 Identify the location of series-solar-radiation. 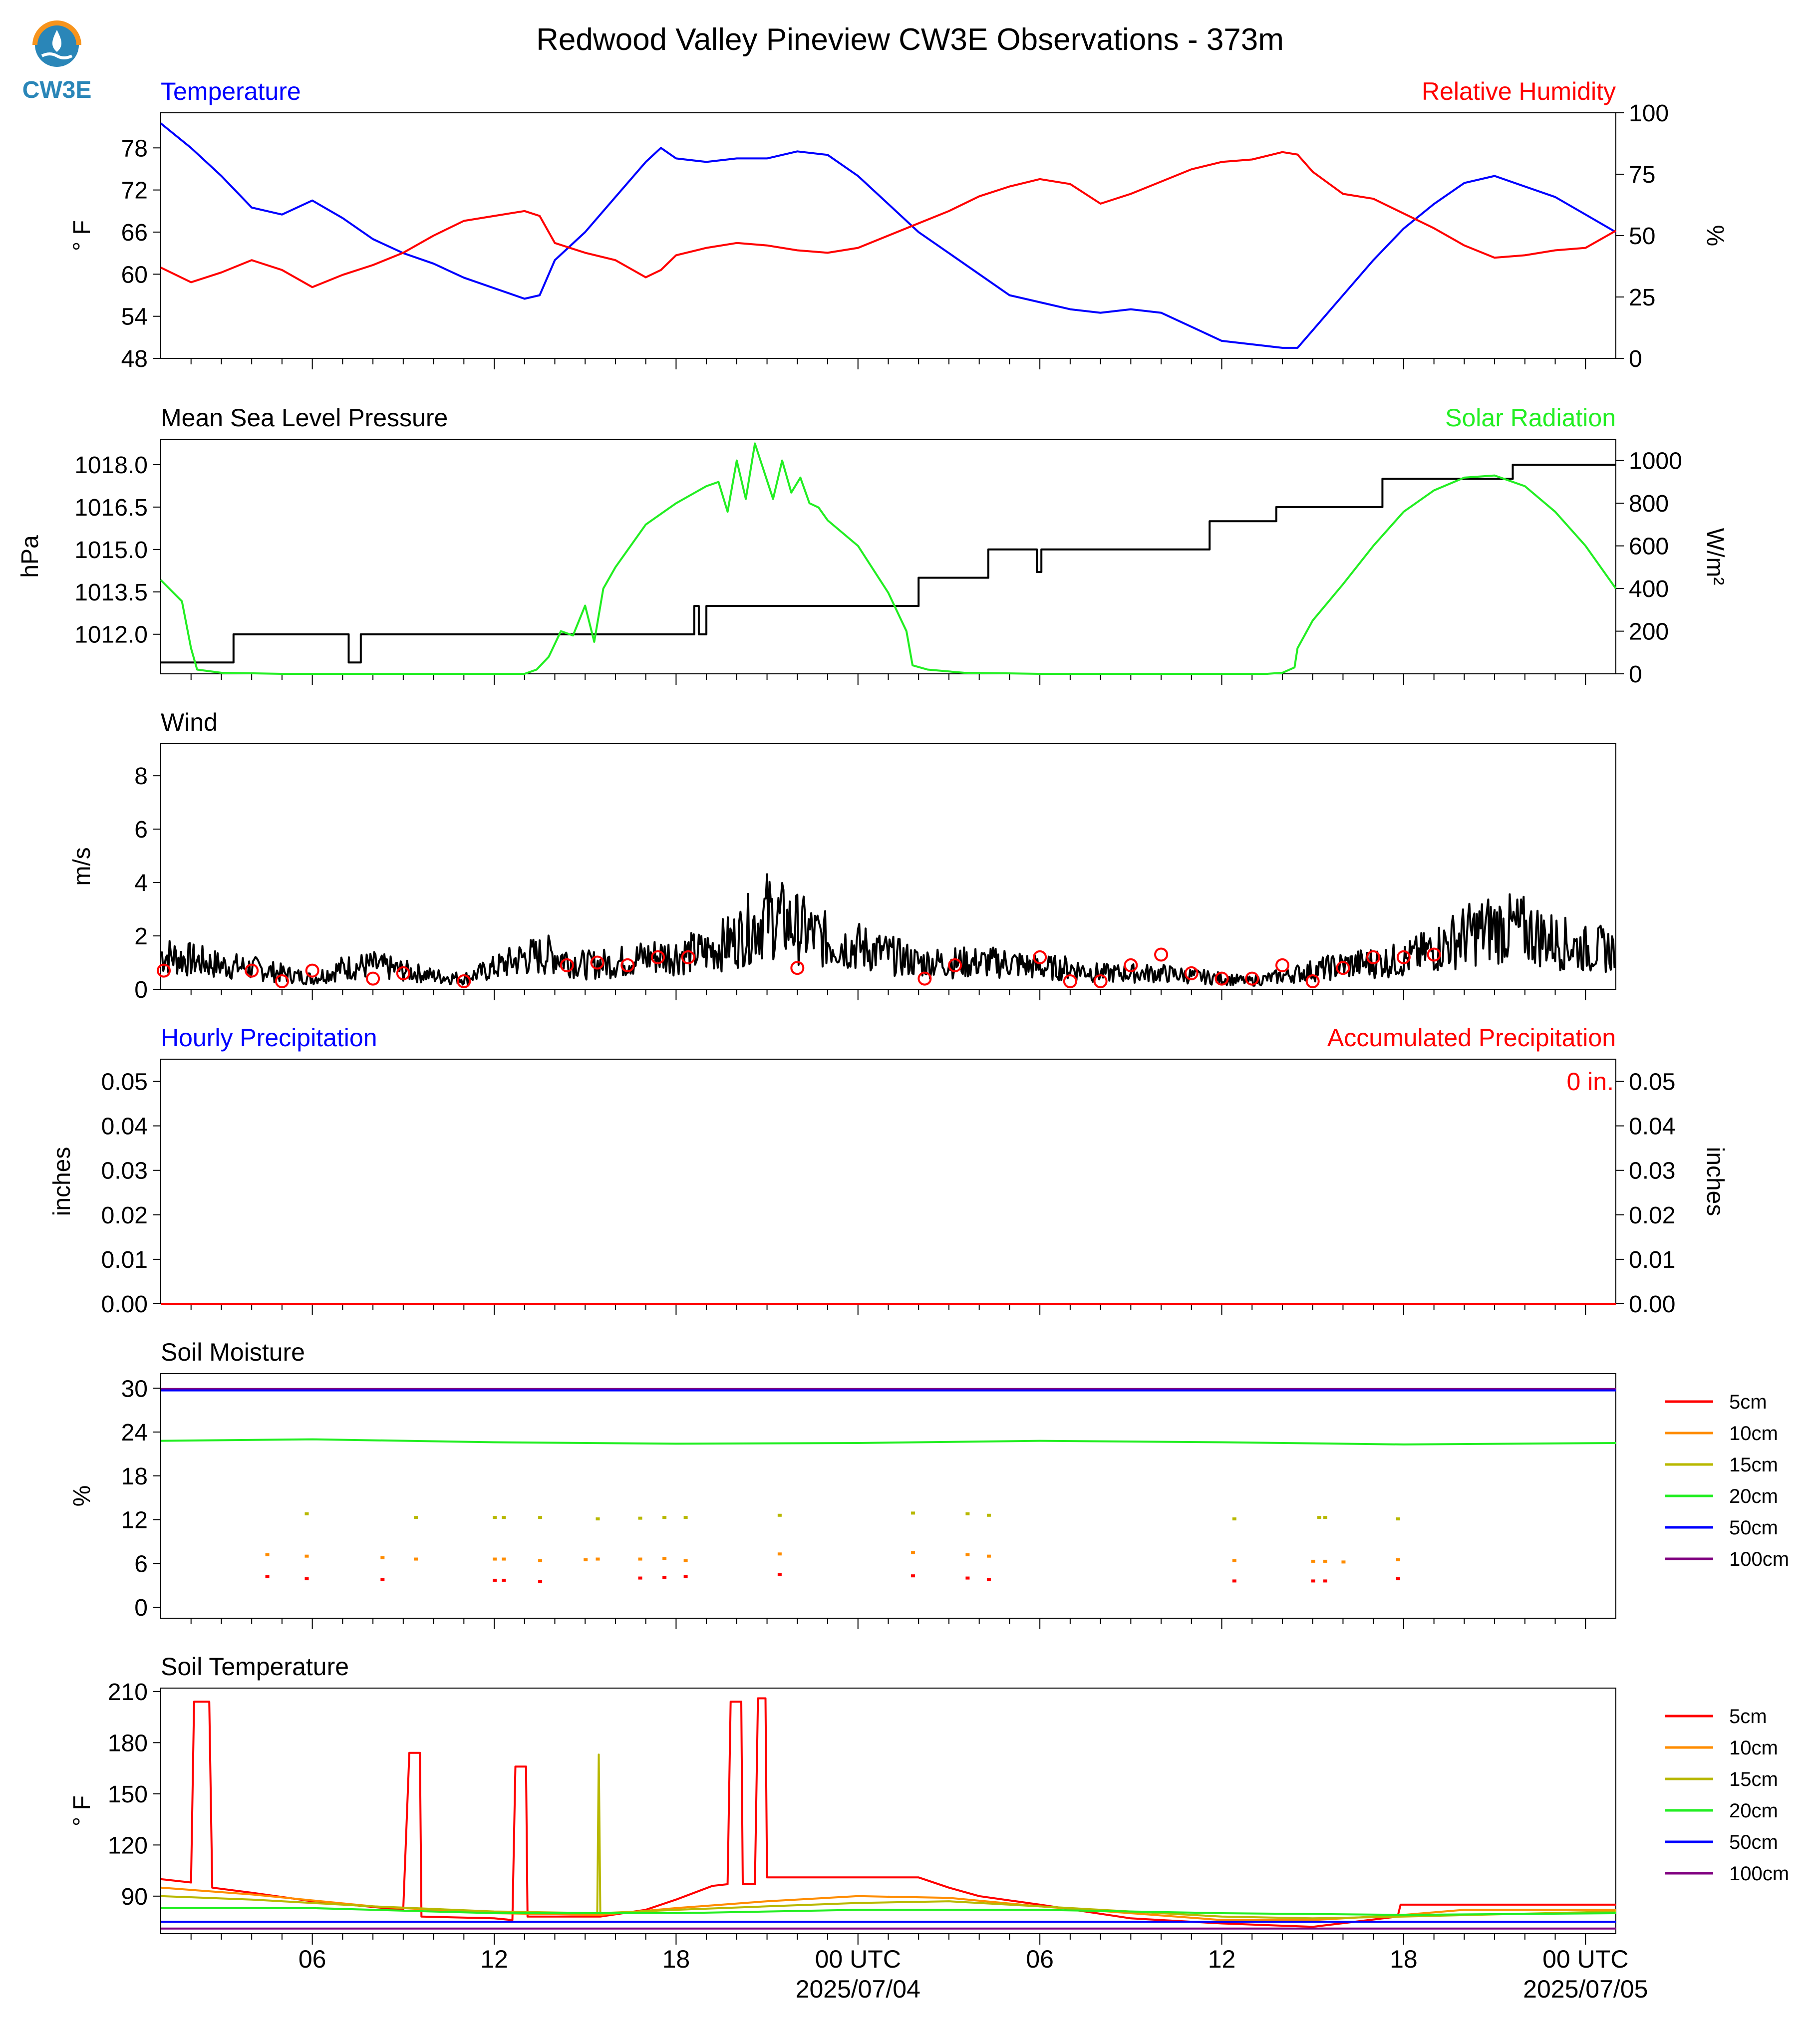
(888, 558).